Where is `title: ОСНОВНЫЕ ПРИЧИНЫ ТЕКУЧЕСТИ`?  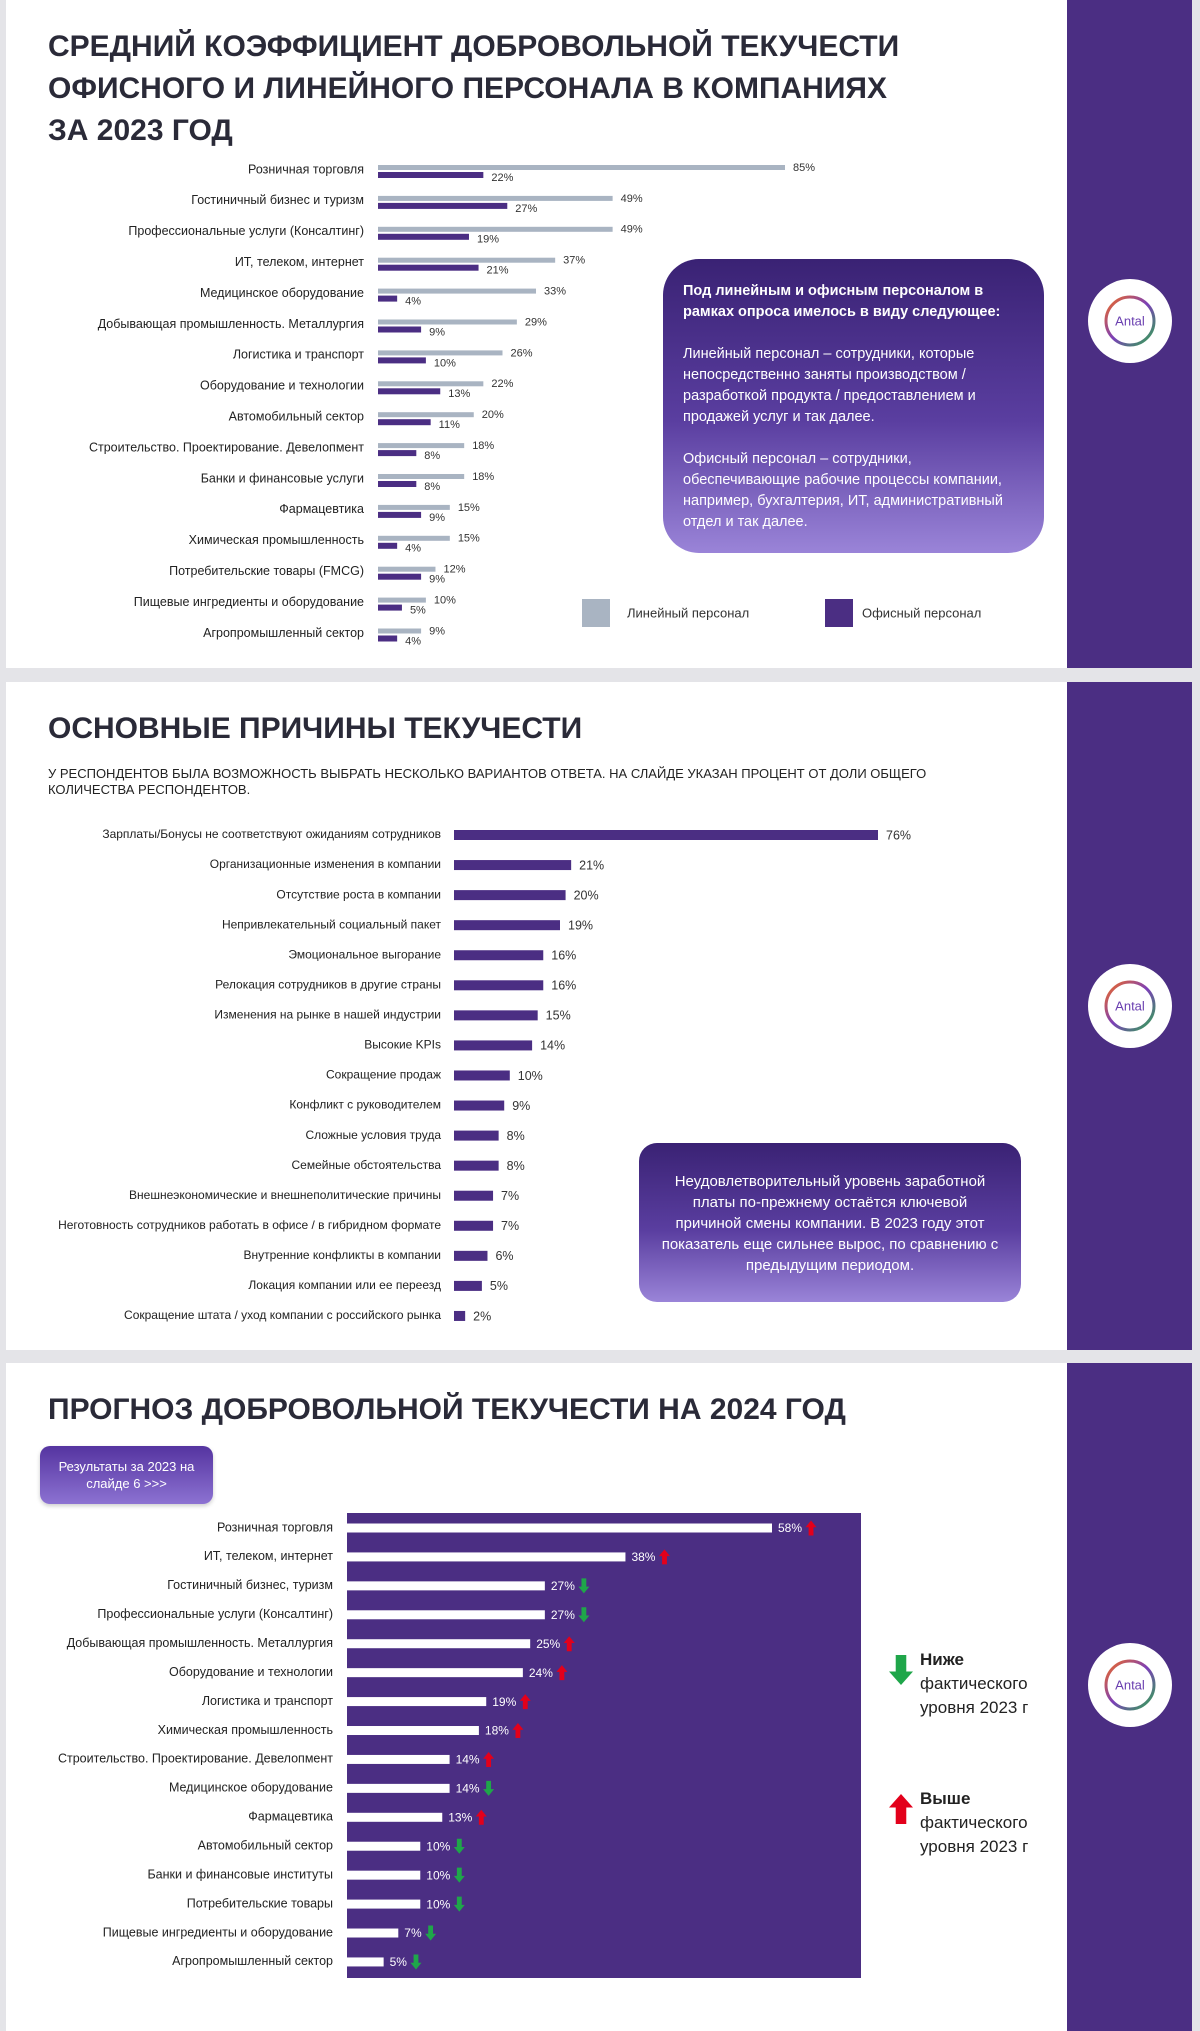 title: ОСНОВНЫЕ ПРИЧИНЫ ТЕКУЧЕСТИ is located at coordinates (315, 728).